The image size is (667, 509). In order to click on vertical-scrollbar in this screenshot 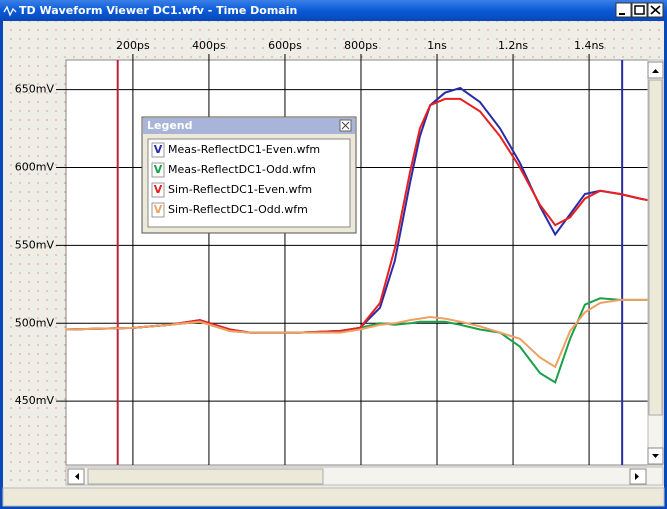, I will do `click(655, 262)`.